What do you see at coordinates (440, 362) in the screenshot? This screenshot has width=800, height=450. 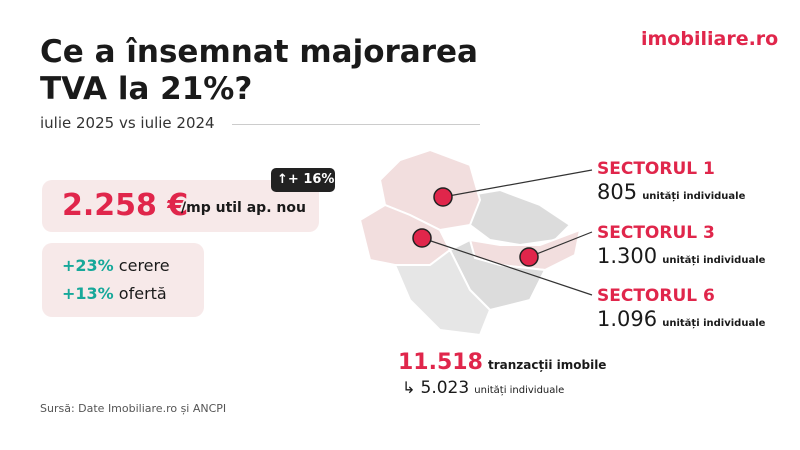 I see `total-value: 11.518` at bounding box center [440, 362].